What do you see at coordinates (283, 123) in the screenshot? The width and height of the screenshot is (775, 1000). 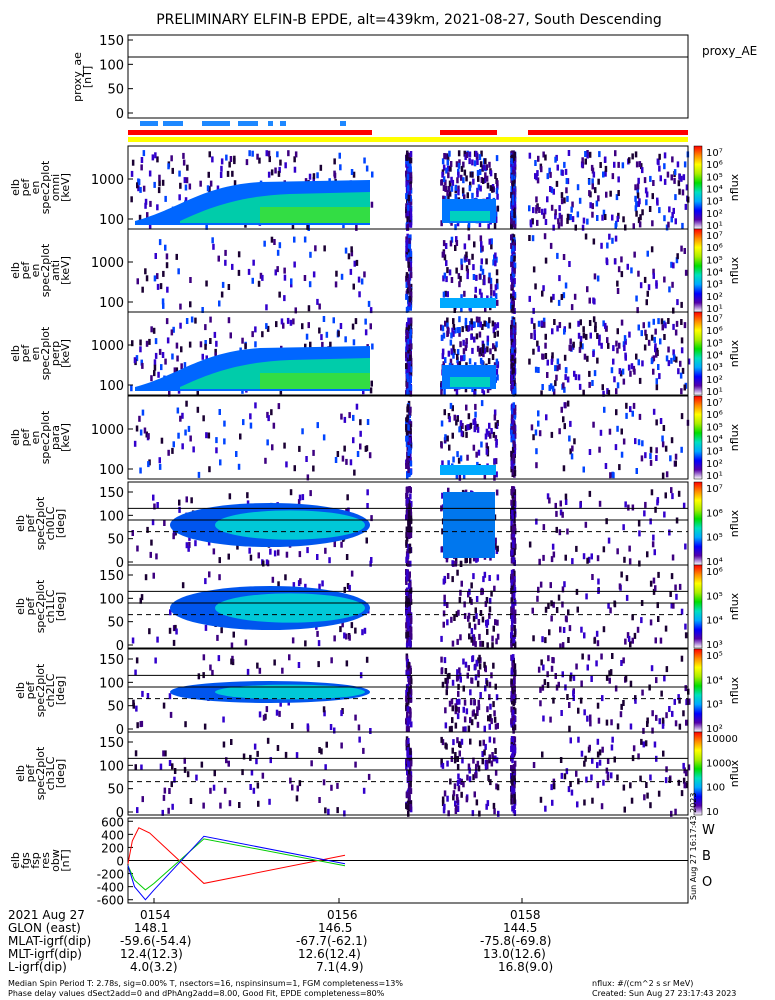 I see `data-flag-mark` at bounding box center [283, 123].